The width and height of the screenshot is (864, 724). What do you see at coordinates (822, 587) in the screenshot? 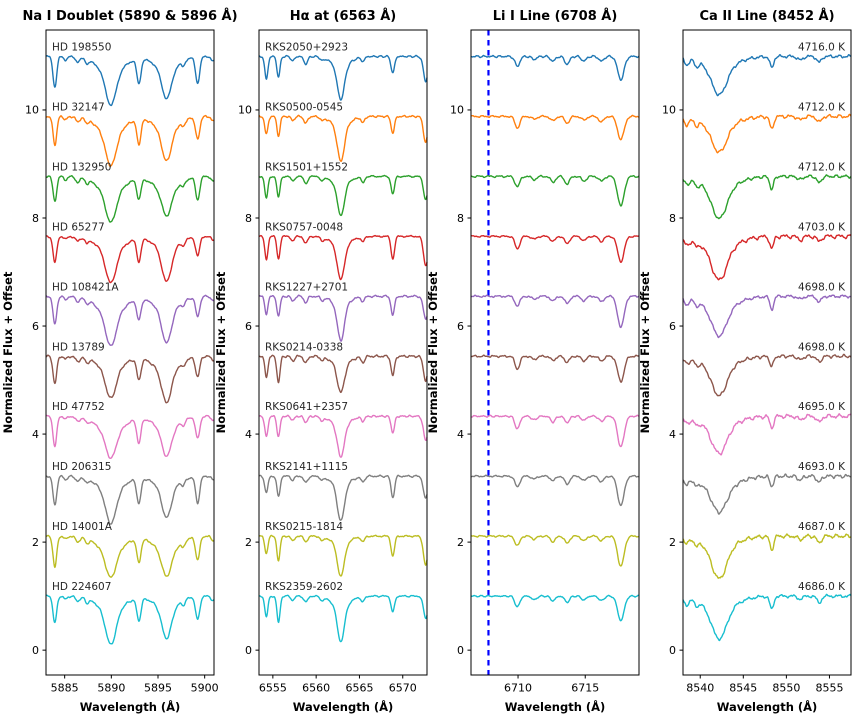
I see `spectrum-label: 4686.0 K` at bounding box center [822, 587].